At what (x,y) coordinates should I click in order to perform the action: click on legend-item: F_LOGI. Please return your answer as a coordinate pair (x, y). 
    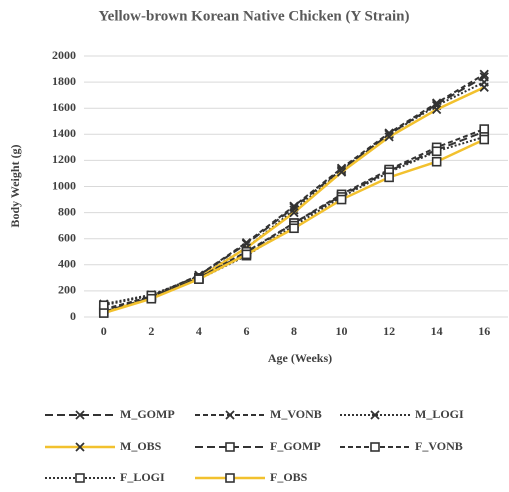
    Looking at the image, I should click on (105, 477).